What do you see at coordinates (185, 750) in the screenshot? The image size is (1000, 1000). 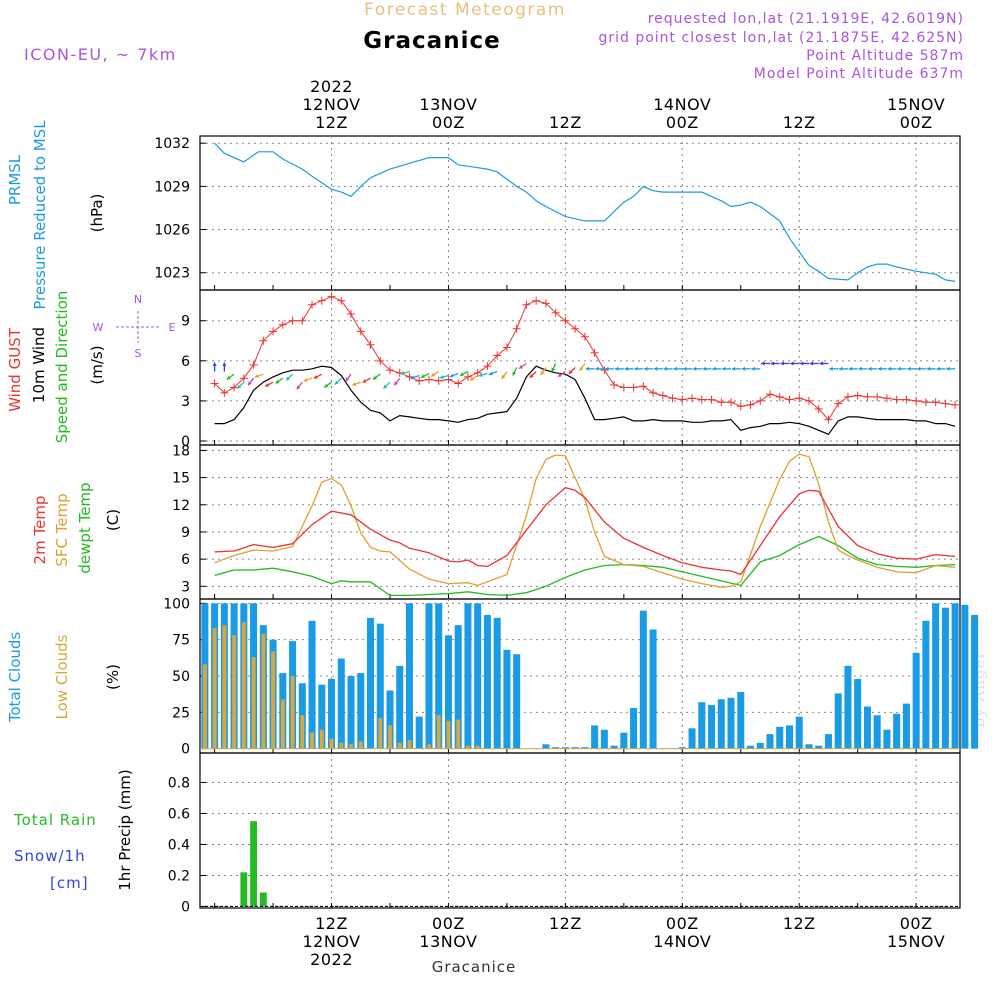 I see `y-tick-label: 0` at bounding box center [185, 750].